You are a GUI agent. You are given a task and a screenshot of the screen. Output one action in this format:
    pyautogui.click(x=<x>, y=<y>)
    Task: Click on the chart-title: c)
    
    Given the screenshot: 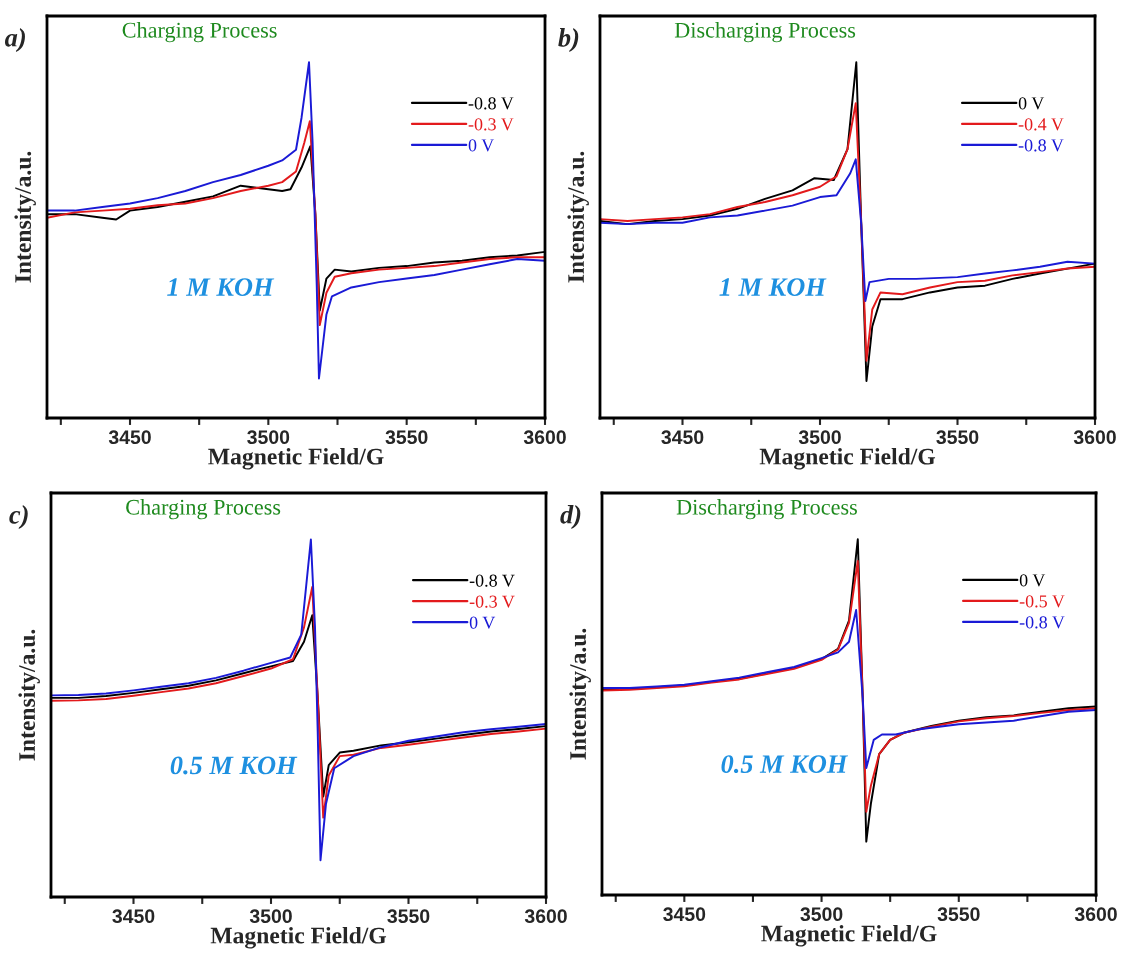 What is the action you would take?
    pyautogui.click(x=18, y=517)
    